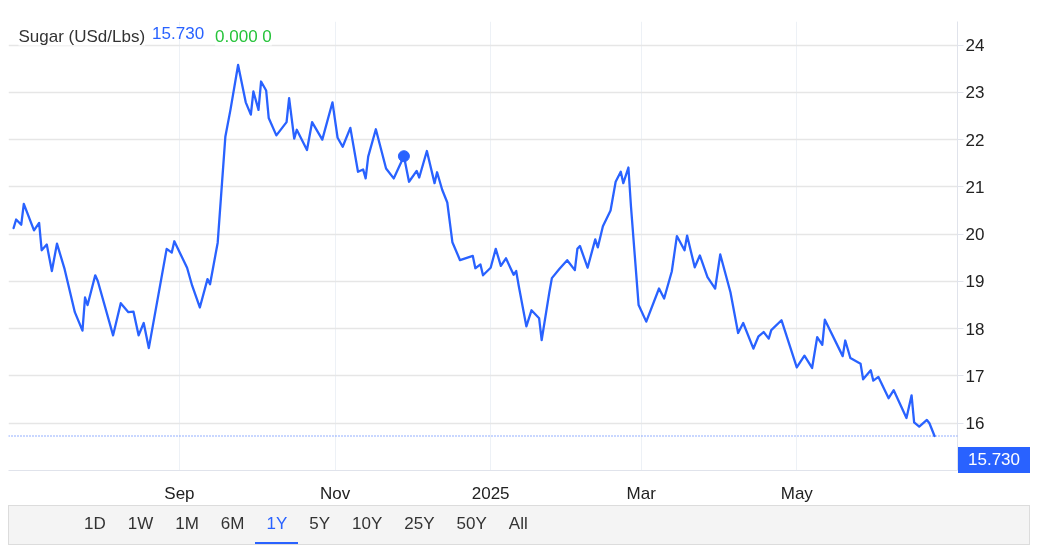  Describe the element at coordinates (335, 493) in the screenshot. I see `x-tick-label: Nov` at that location.